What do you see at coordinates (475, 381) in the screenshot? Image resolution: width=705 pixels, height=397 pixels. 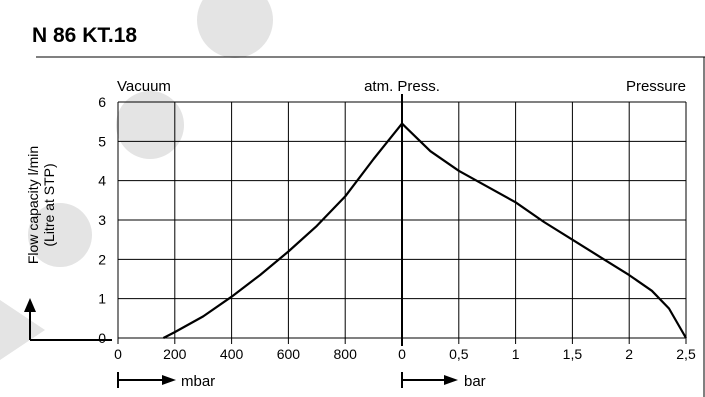 I see `pressure-unit-label: bar` at bounding box center [475, 381].